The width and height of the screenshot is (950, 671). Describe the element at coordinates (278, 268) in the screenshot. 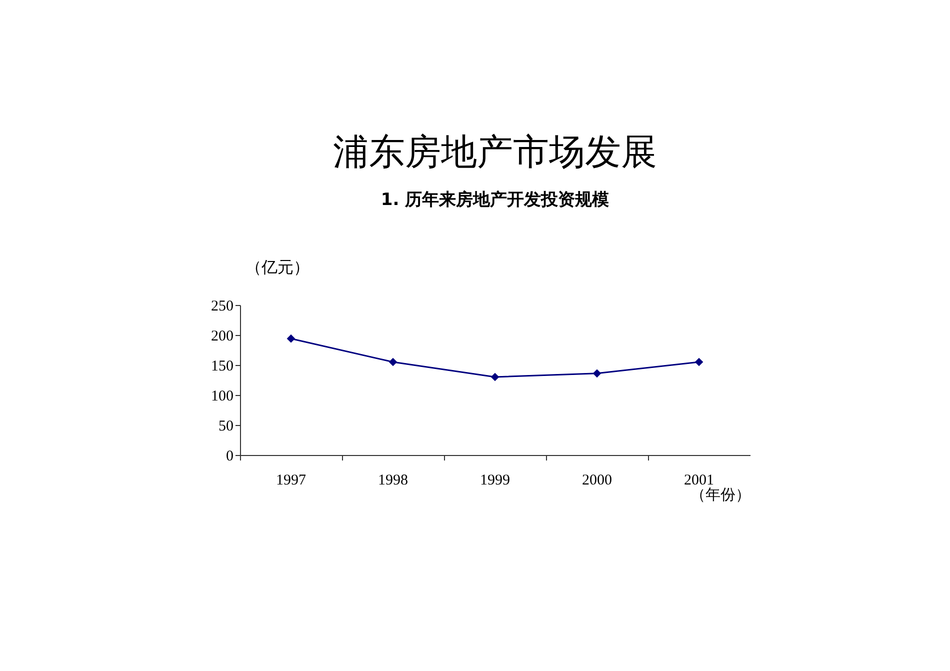

I see `y-axis-title: （亿元）` at that location.